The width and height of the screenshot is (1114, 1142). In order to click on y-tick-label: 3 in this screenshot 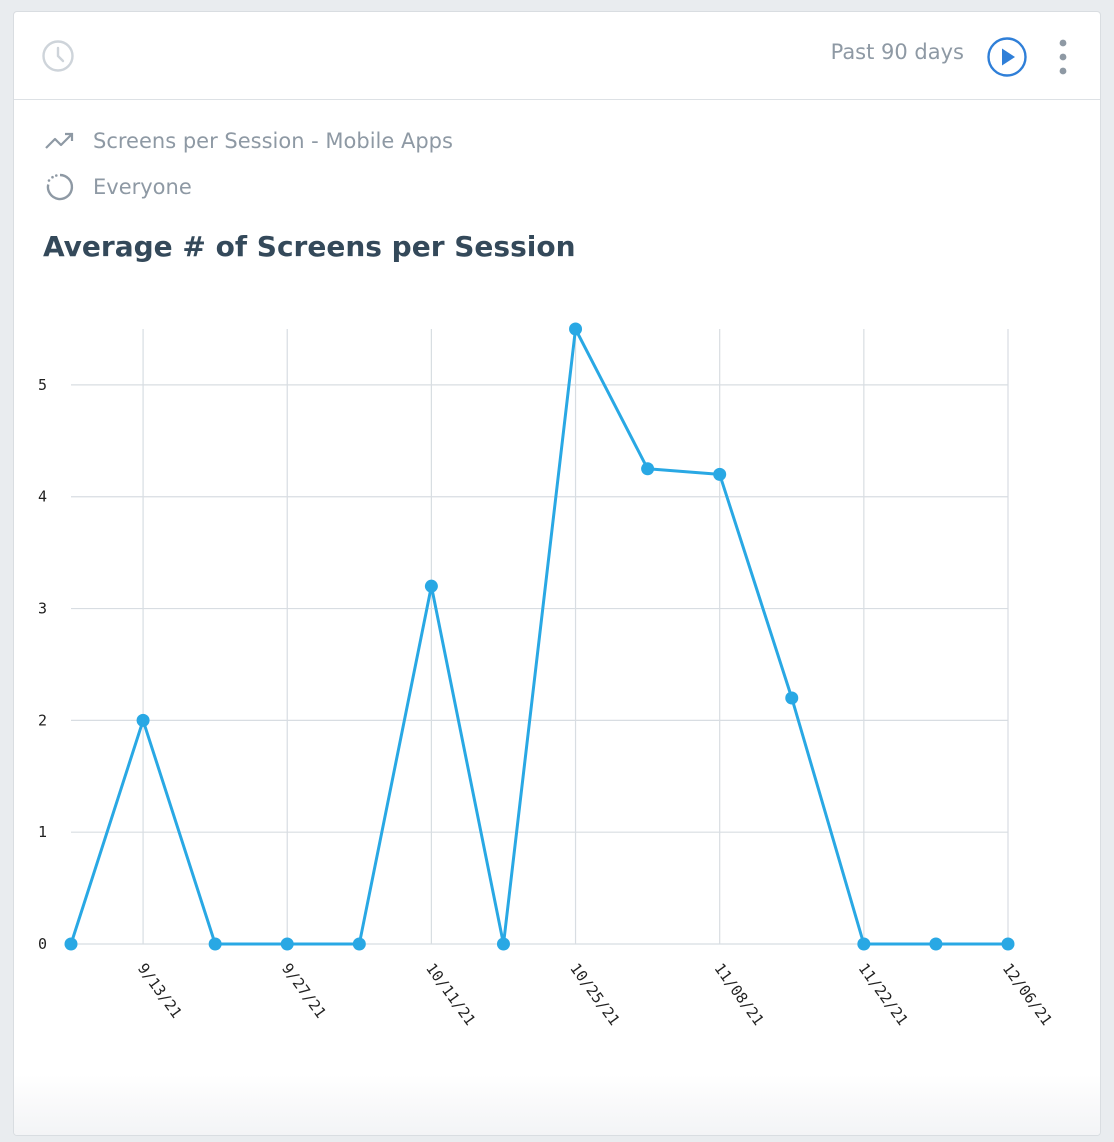, I will do `click(42, 609)`.